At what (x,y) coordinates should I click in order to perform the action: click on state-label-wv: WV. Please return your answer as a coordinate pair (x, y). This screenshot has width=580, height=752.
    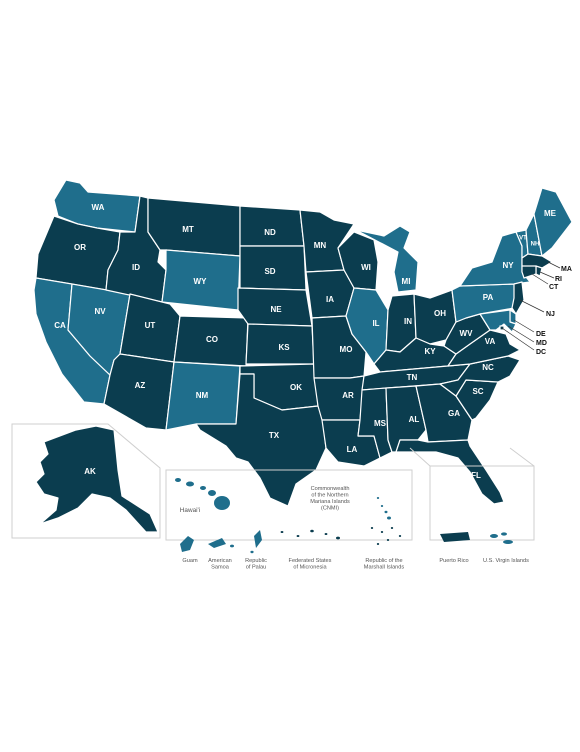
    Looking at the image, I should click on (467, 333).